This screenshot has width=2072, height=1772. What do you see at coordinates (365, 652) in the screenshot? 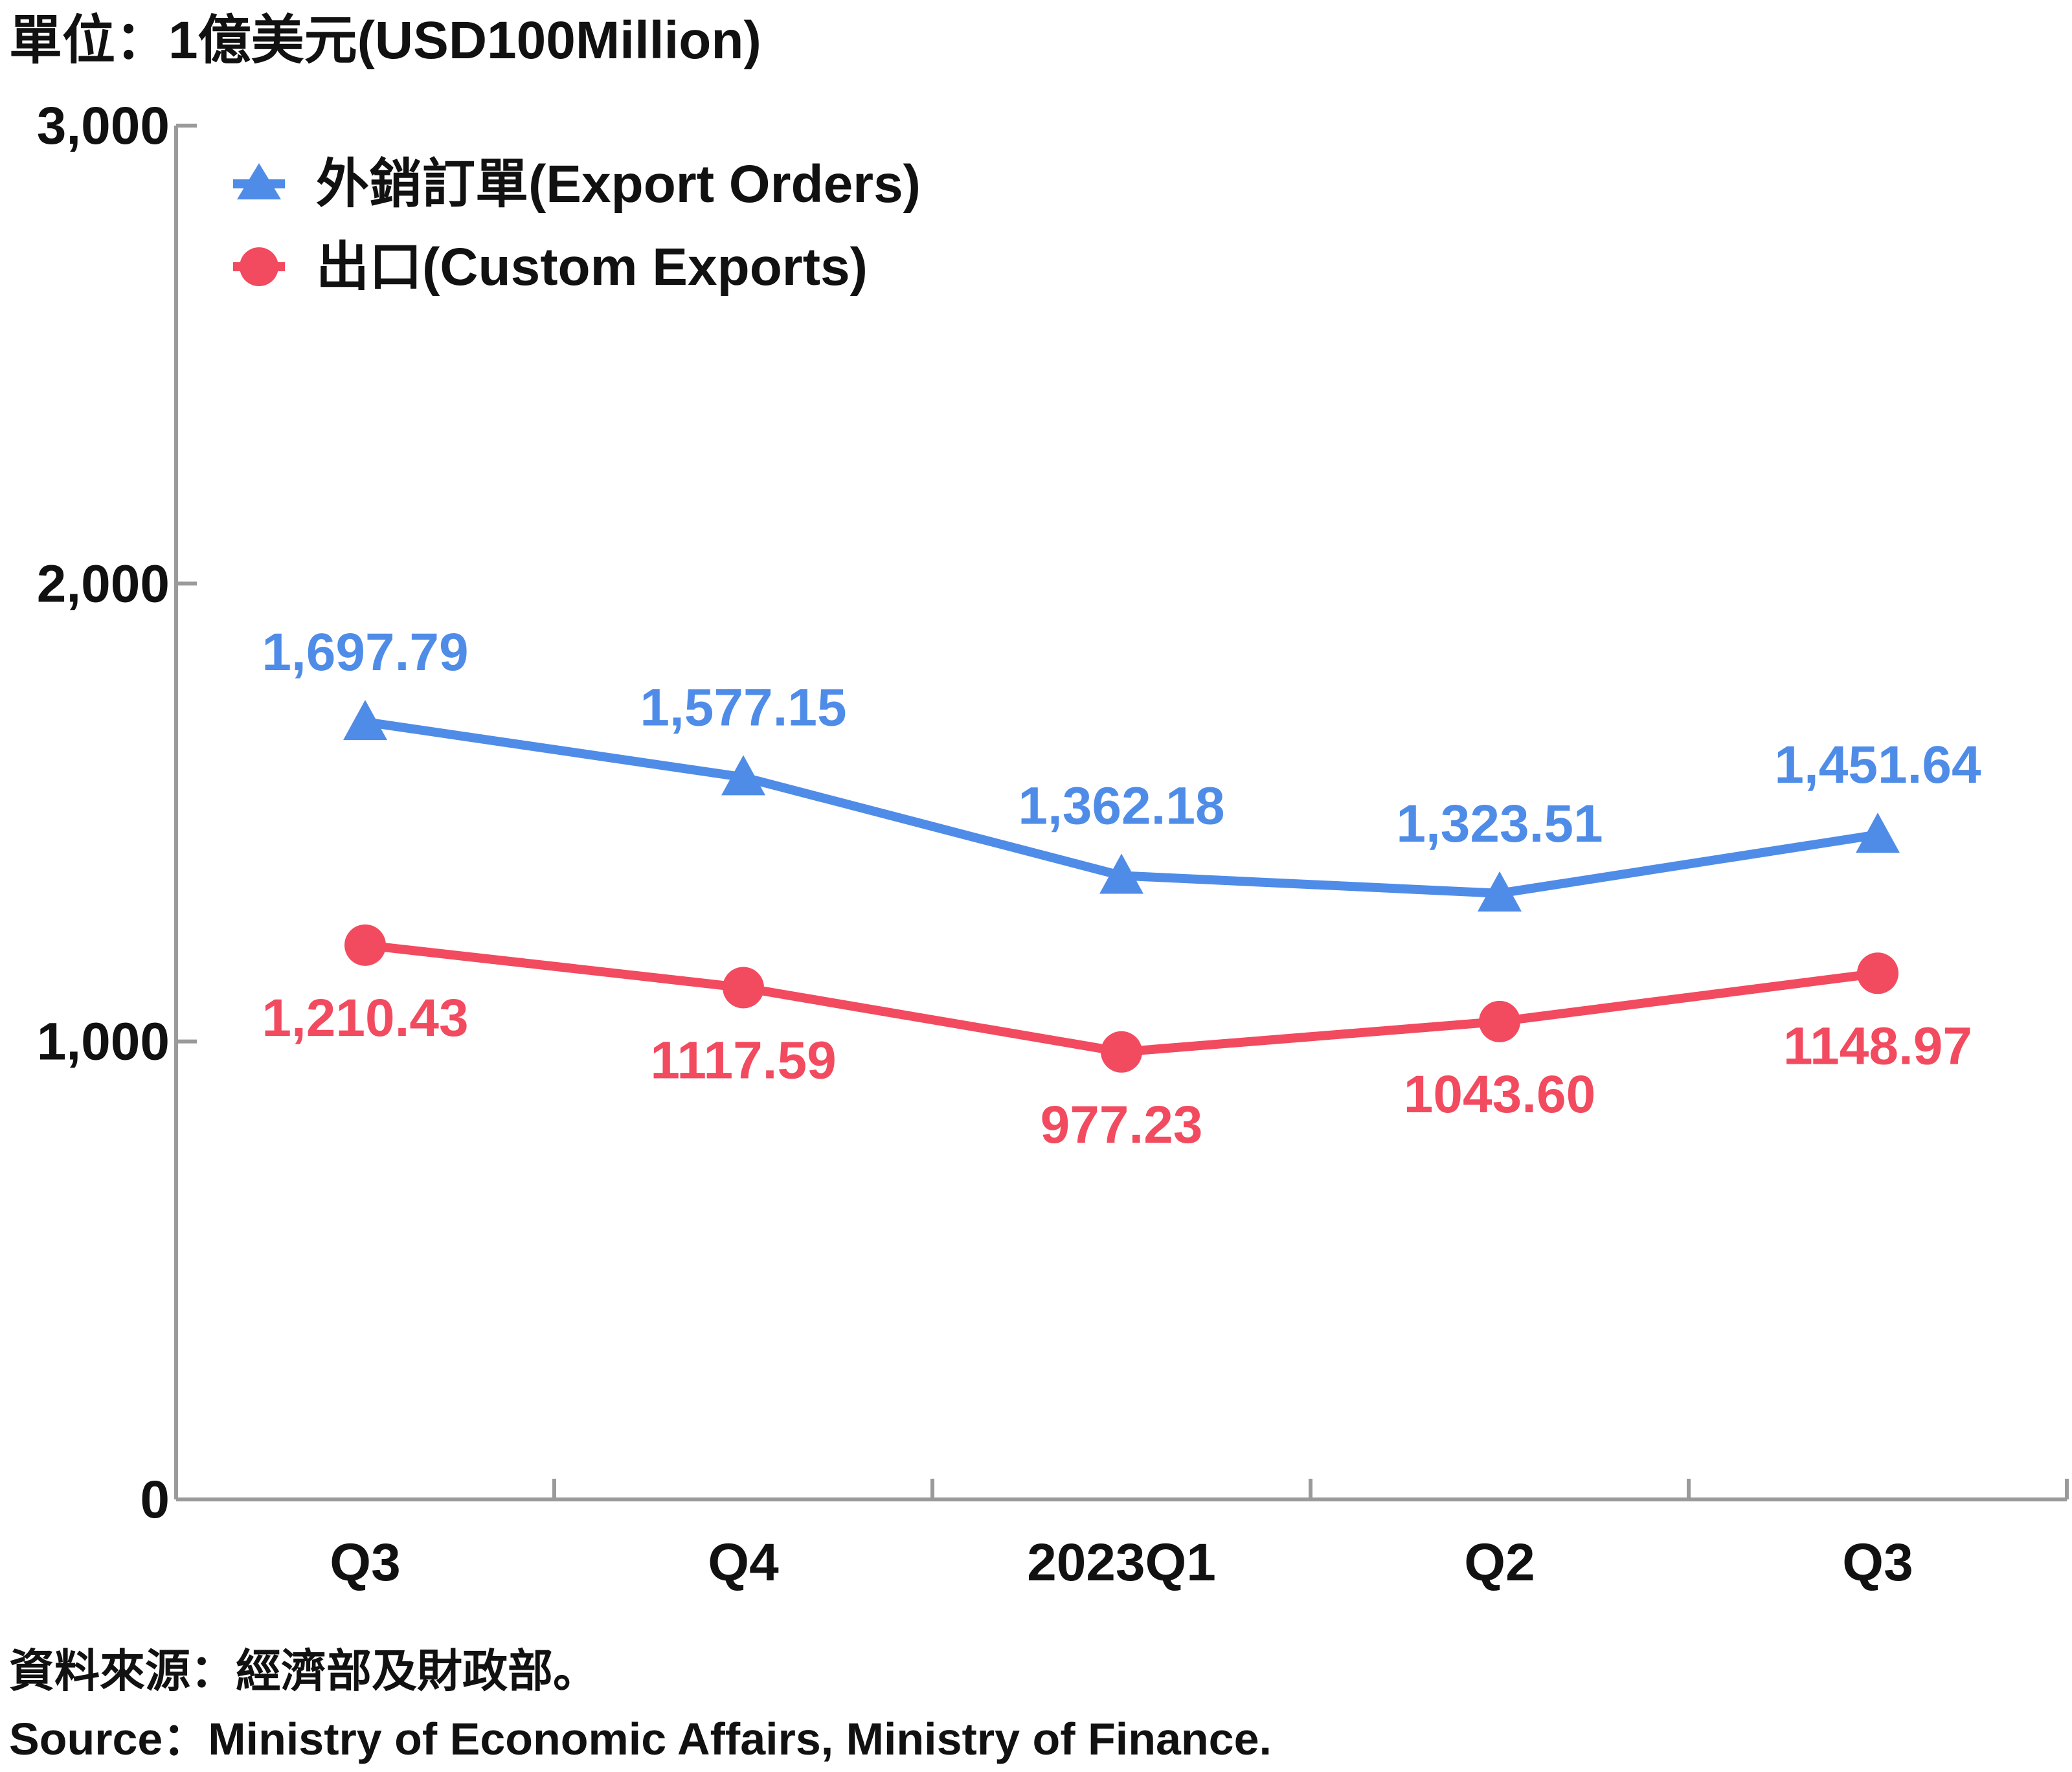
I see `data-label: 1,697.79` at bounding box center [365, 652].